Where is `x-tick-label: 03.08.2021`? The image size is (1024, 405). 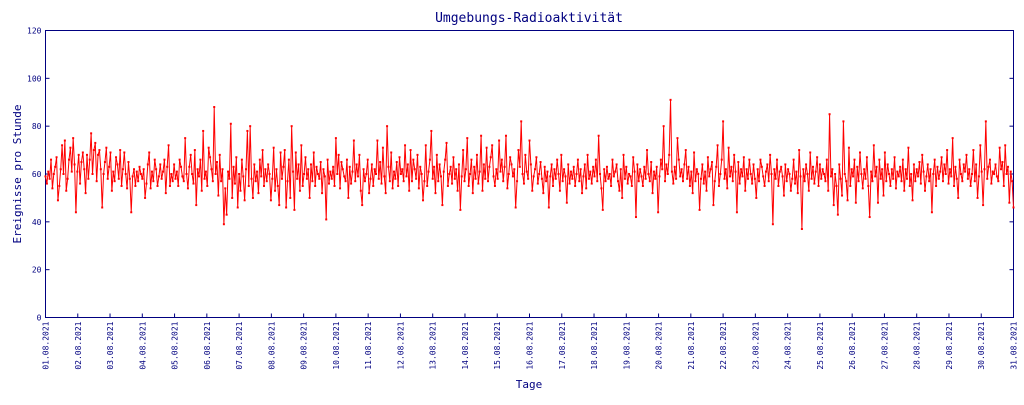 x-tick-label: 03.08.2021 is located at coordinates (110, 345).